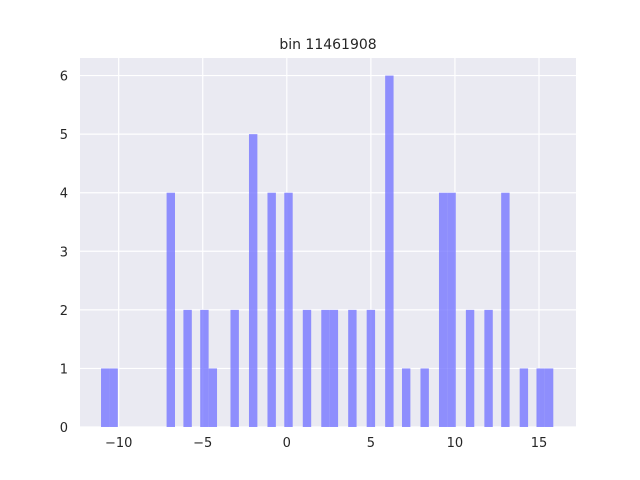 Image resolution: width=640 pixels, height=480 pixels. What do you see at coordinates (539, 443) in the screenshot?
I see `x-tick-label: 15` at bounding box center [539, 443].